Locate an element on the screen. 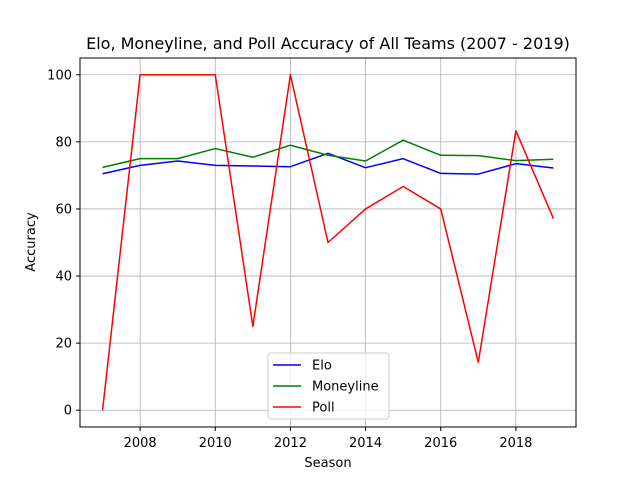 This screenshot has width=640, height=480. legend-box is located at coordinates (328, 386).